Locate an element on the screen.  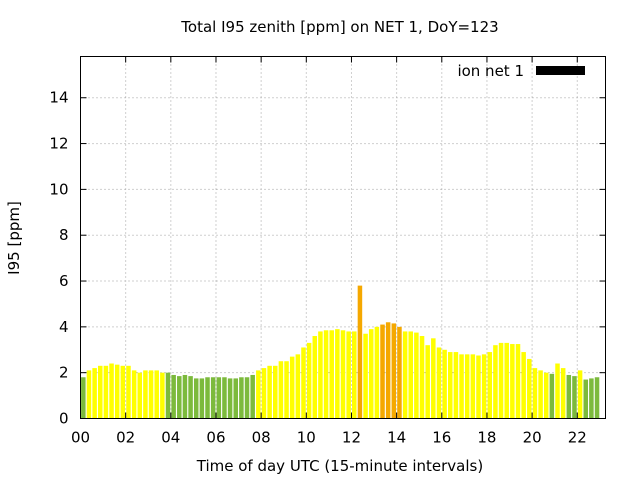
y-tick-label: 4 is located at coordinates (64, 327).